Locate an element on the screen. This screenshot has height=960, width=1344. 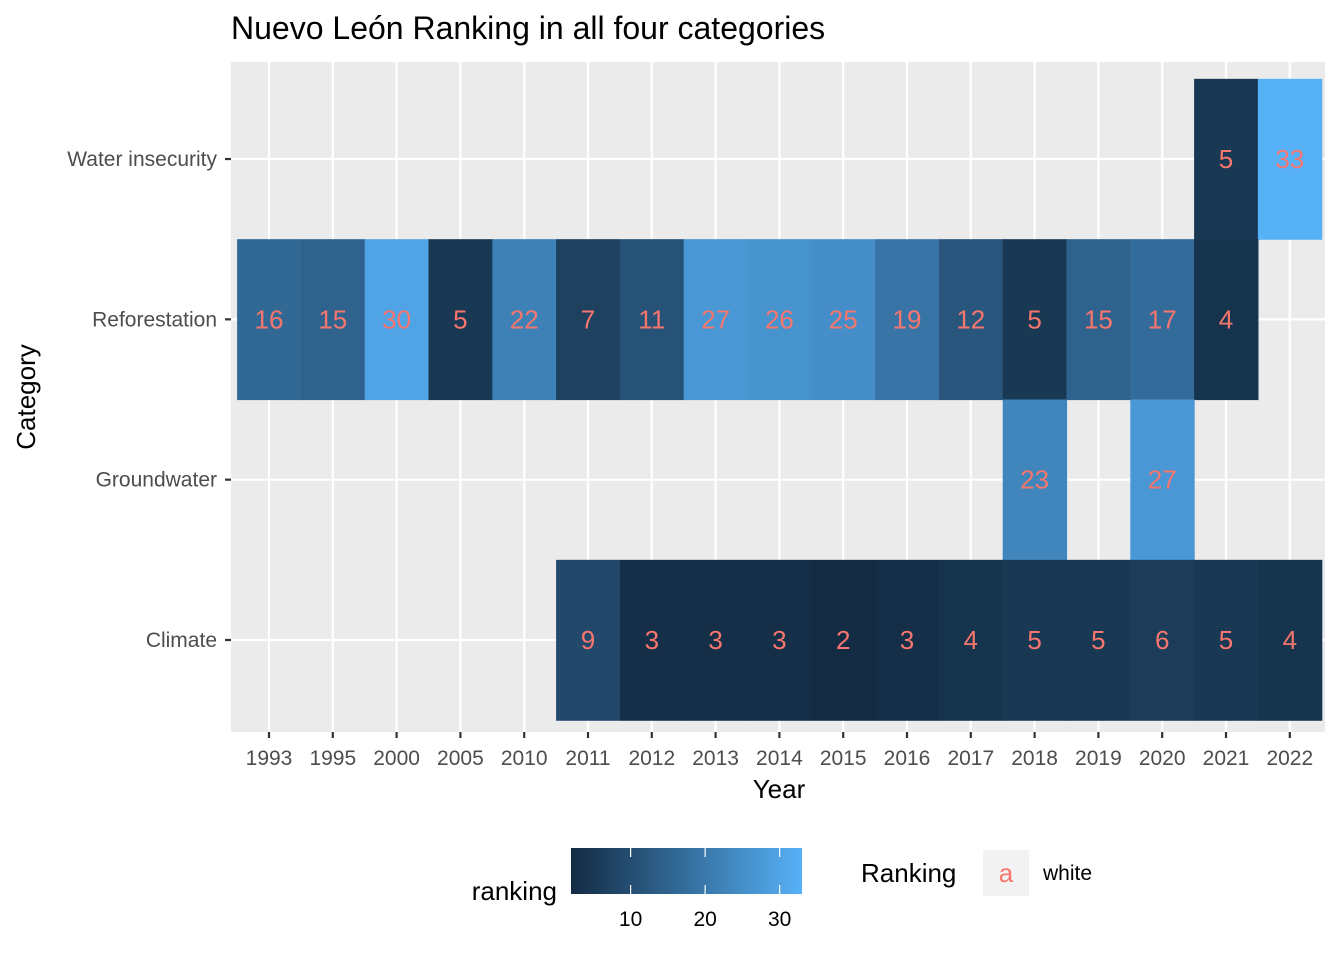
label-legend-key is located at coordinates (1006, 873).